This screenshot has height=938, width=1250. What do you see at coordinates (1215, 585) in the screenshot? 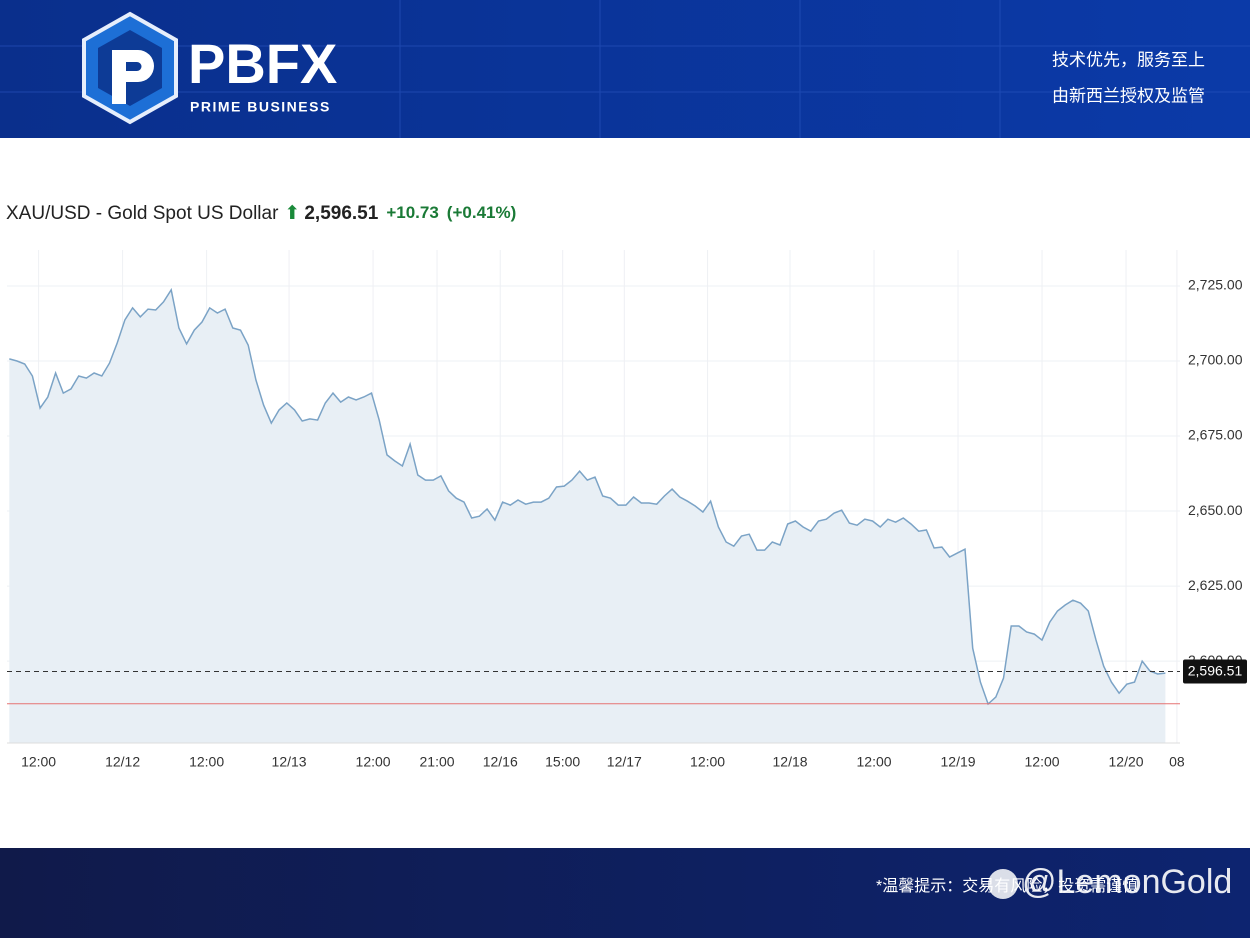
I see `y-tick-label: 2,625.00` at bounding box center [1215, 585].